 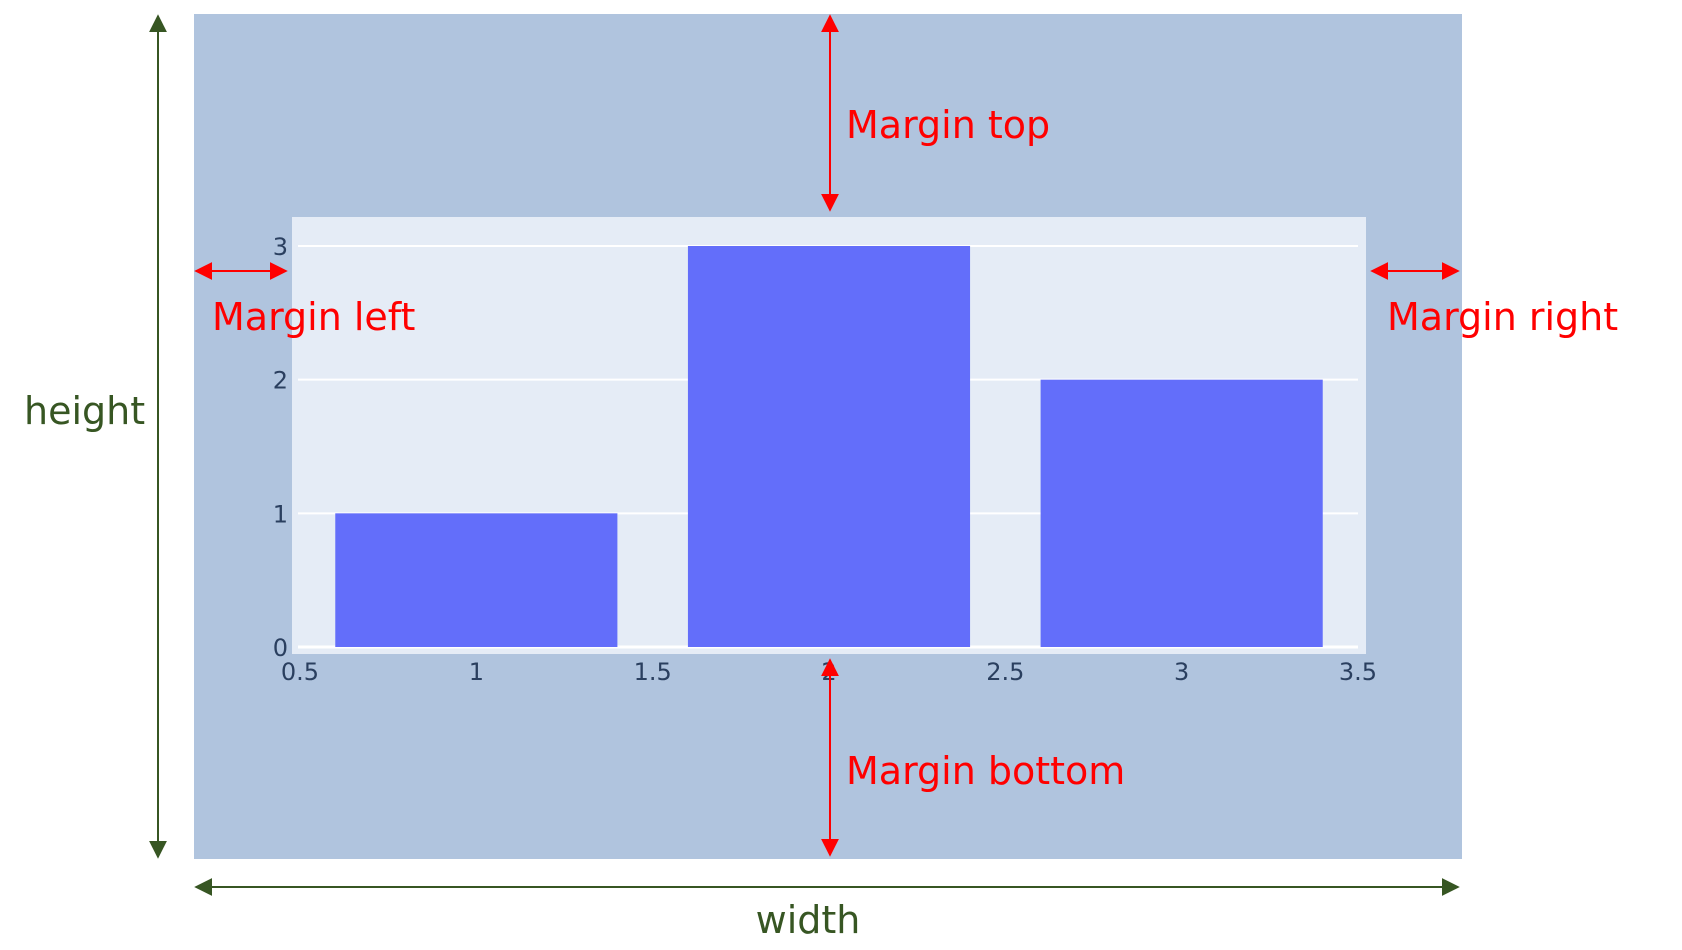 I want to click on margin-bottom-label: Margin bottom, so click(x=985, y=771).